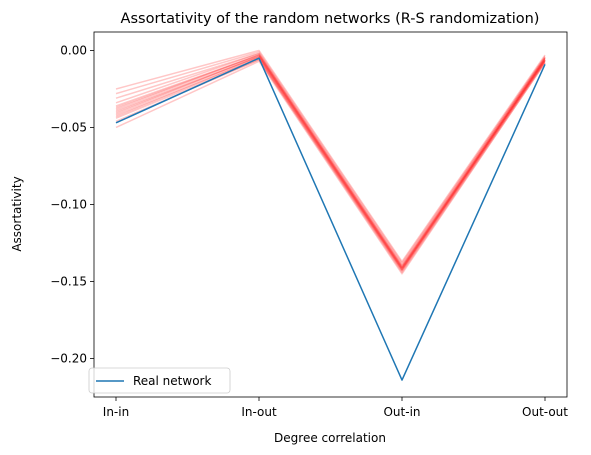 This screenshot has height=455, width=591. I want to click on x-axis: In-in In-out Out-in Out-out, so click(335, 408).